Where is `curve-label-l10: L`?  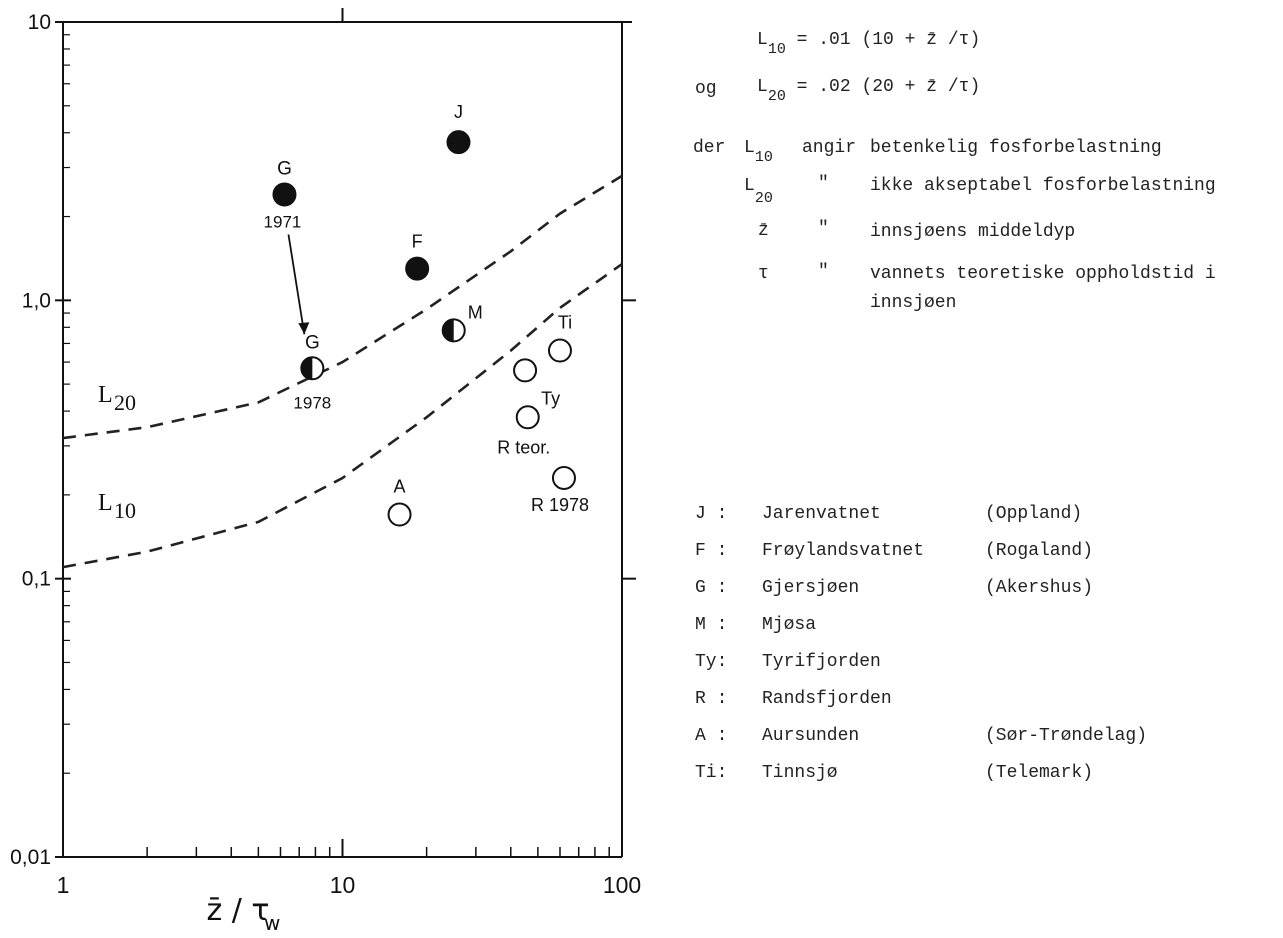
curve-label-l10: L is located at coordinates (105, 503).